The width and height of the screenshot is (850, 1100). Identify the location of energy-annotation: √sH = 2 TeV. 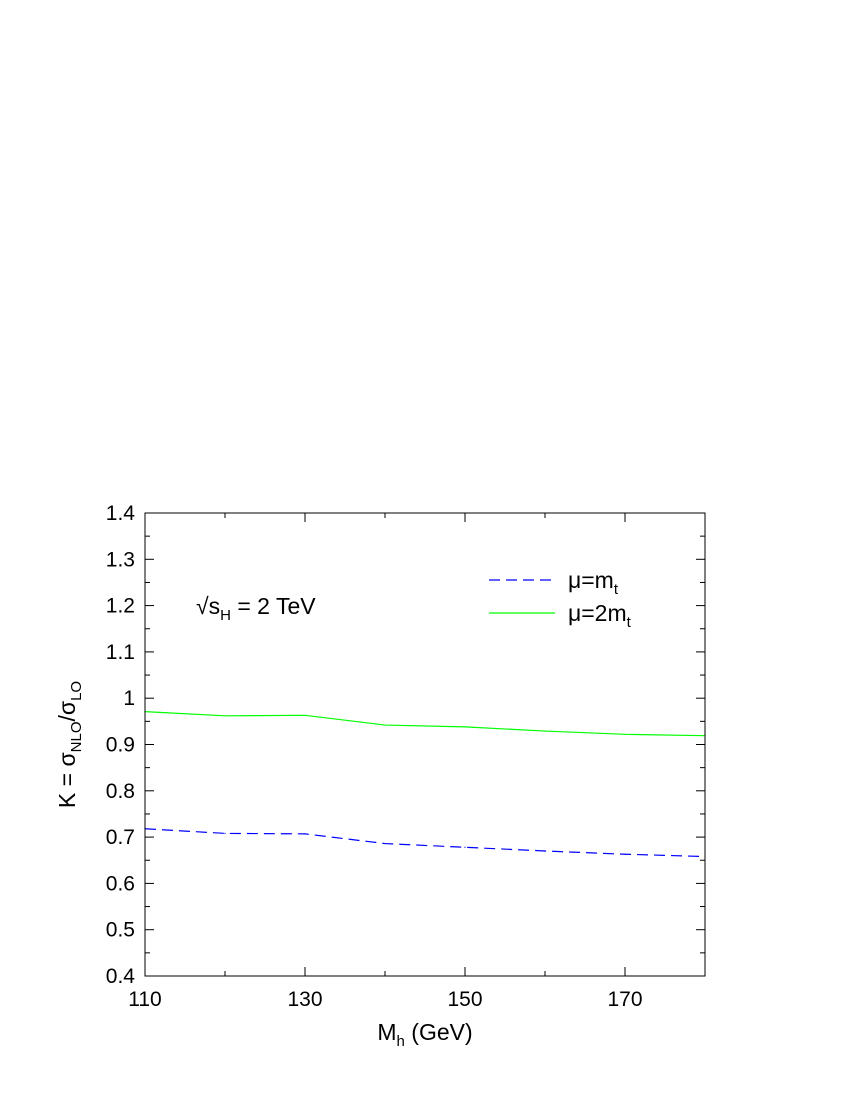
(256, 608).